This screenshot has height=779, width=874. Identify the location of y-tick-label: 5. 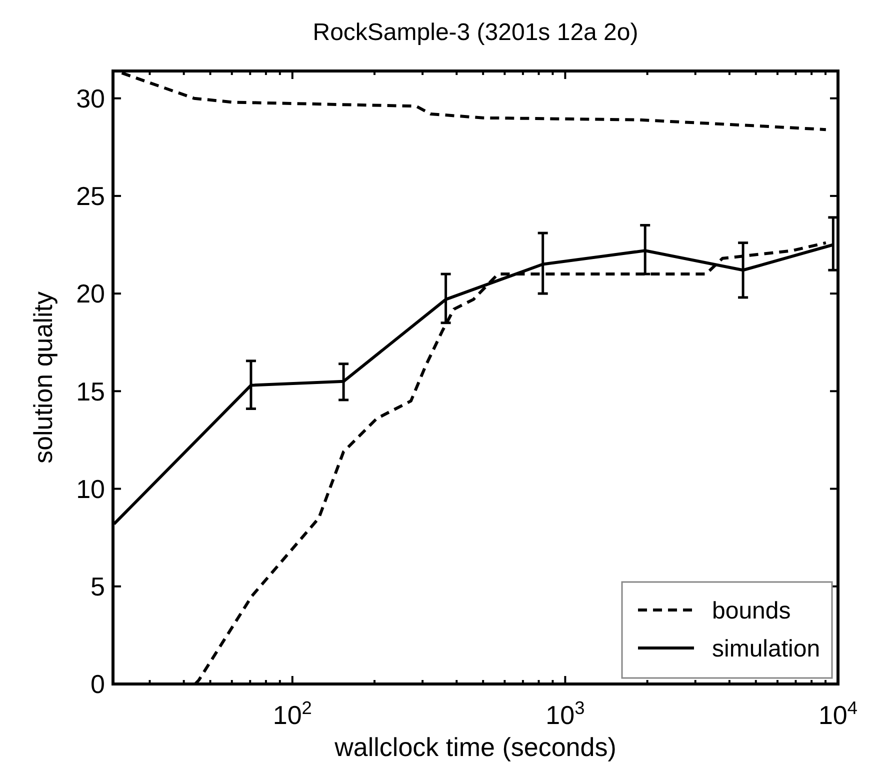
(97, 586).